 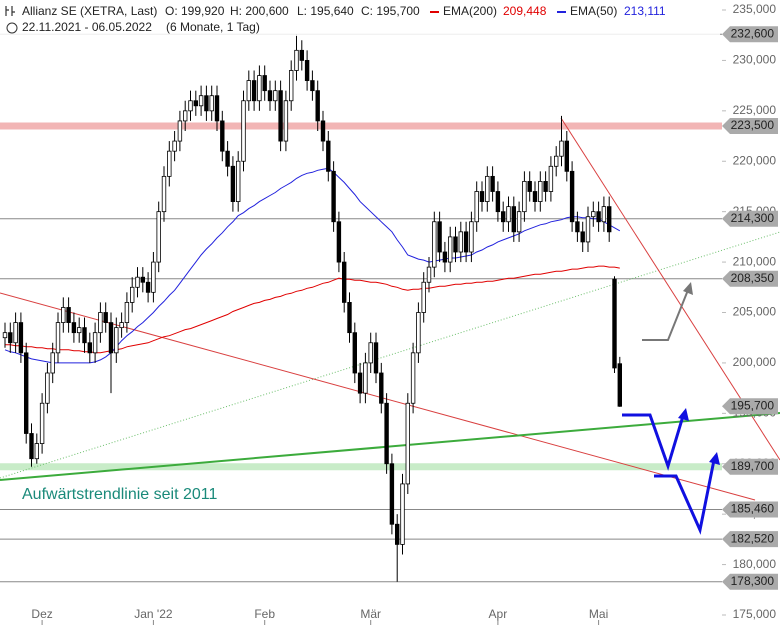 What do you see at coordinates (360, 18) in the screenshot?
I see `header-bg` at bounding box center [360, 18].